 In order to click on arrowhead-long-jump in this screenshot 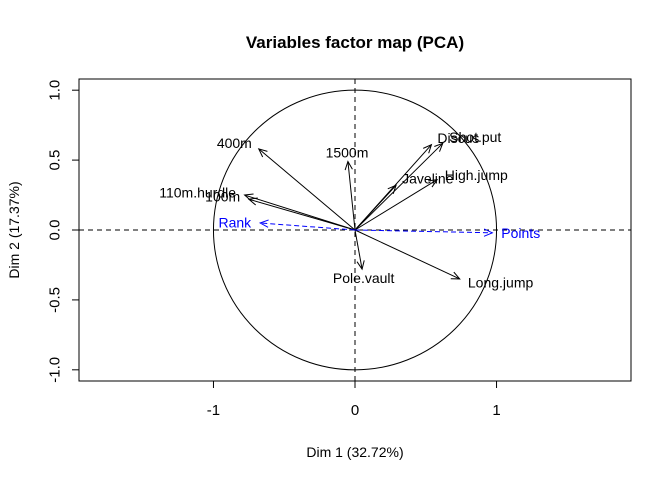, I will do `click(455, 275)`.